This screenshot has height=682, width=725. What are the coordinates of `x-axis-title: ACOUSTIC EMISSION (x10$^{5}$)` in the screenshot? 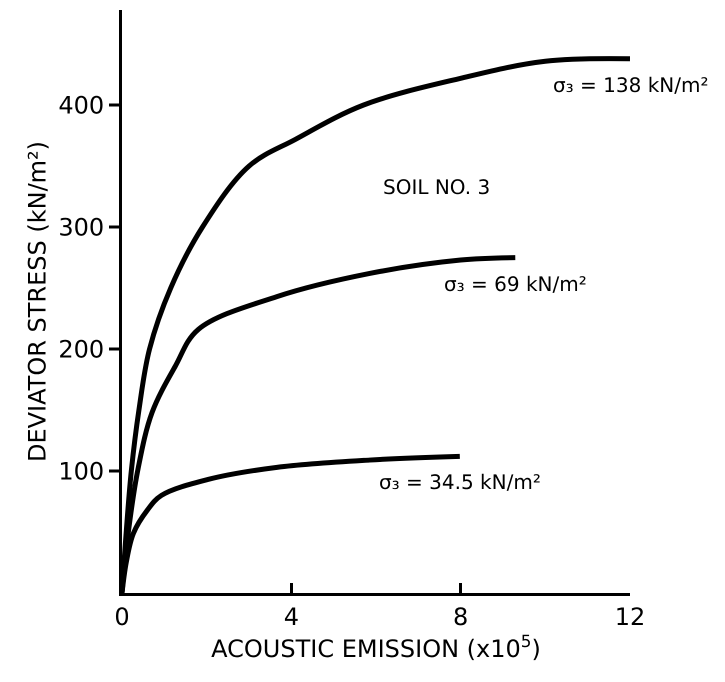 It's located at (376, 646).